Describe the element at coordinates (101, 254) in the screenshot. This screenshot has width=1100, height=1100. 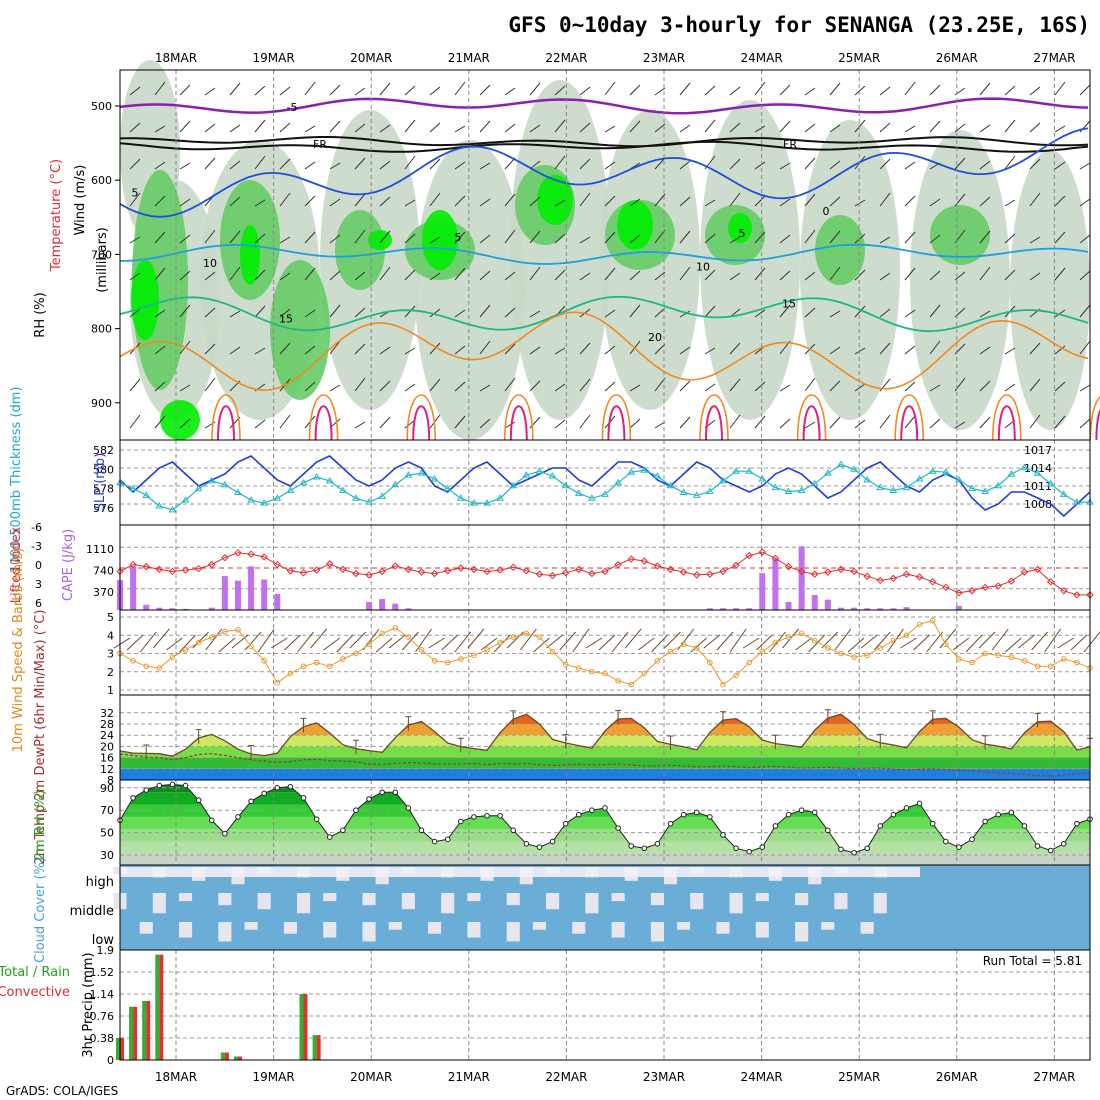
I see `y-tick-label: 700` at that location.